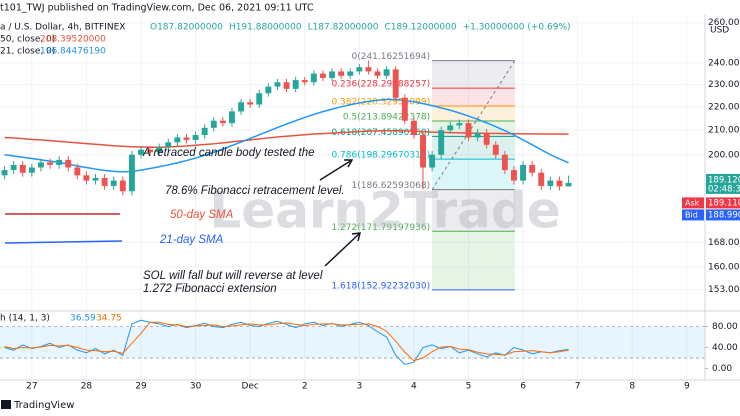  Describe the element at coordinates (286, 341) in the screenshot. I see `stoch-line` at that location.